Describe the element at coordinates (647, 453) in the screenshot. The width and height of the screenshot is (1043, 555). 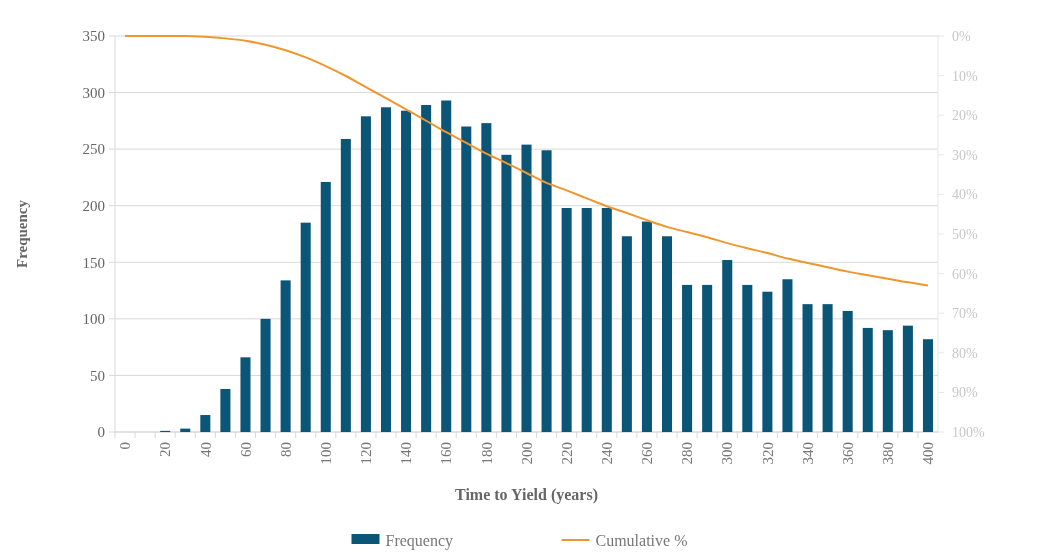
I see `x-tick-label: 260` at that location.